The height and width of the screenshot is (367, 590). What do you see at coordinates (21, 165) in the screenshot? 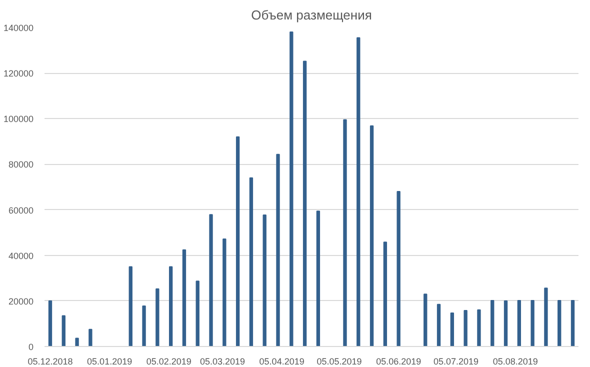
I see `y-tick-label: 80000` at bounding box center [21, 165].